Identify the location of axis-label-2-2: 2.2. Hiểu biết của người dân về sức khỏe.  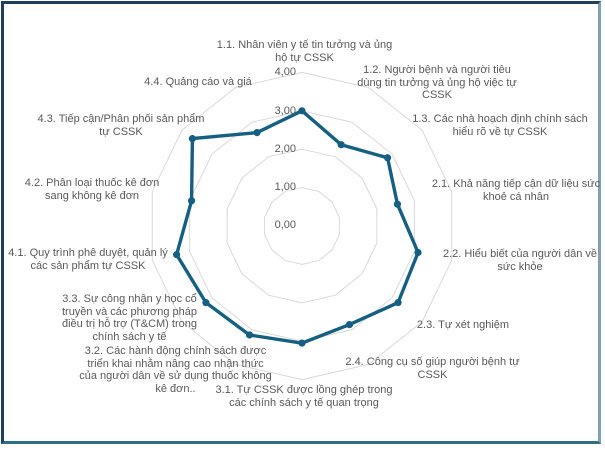
(519, 260).